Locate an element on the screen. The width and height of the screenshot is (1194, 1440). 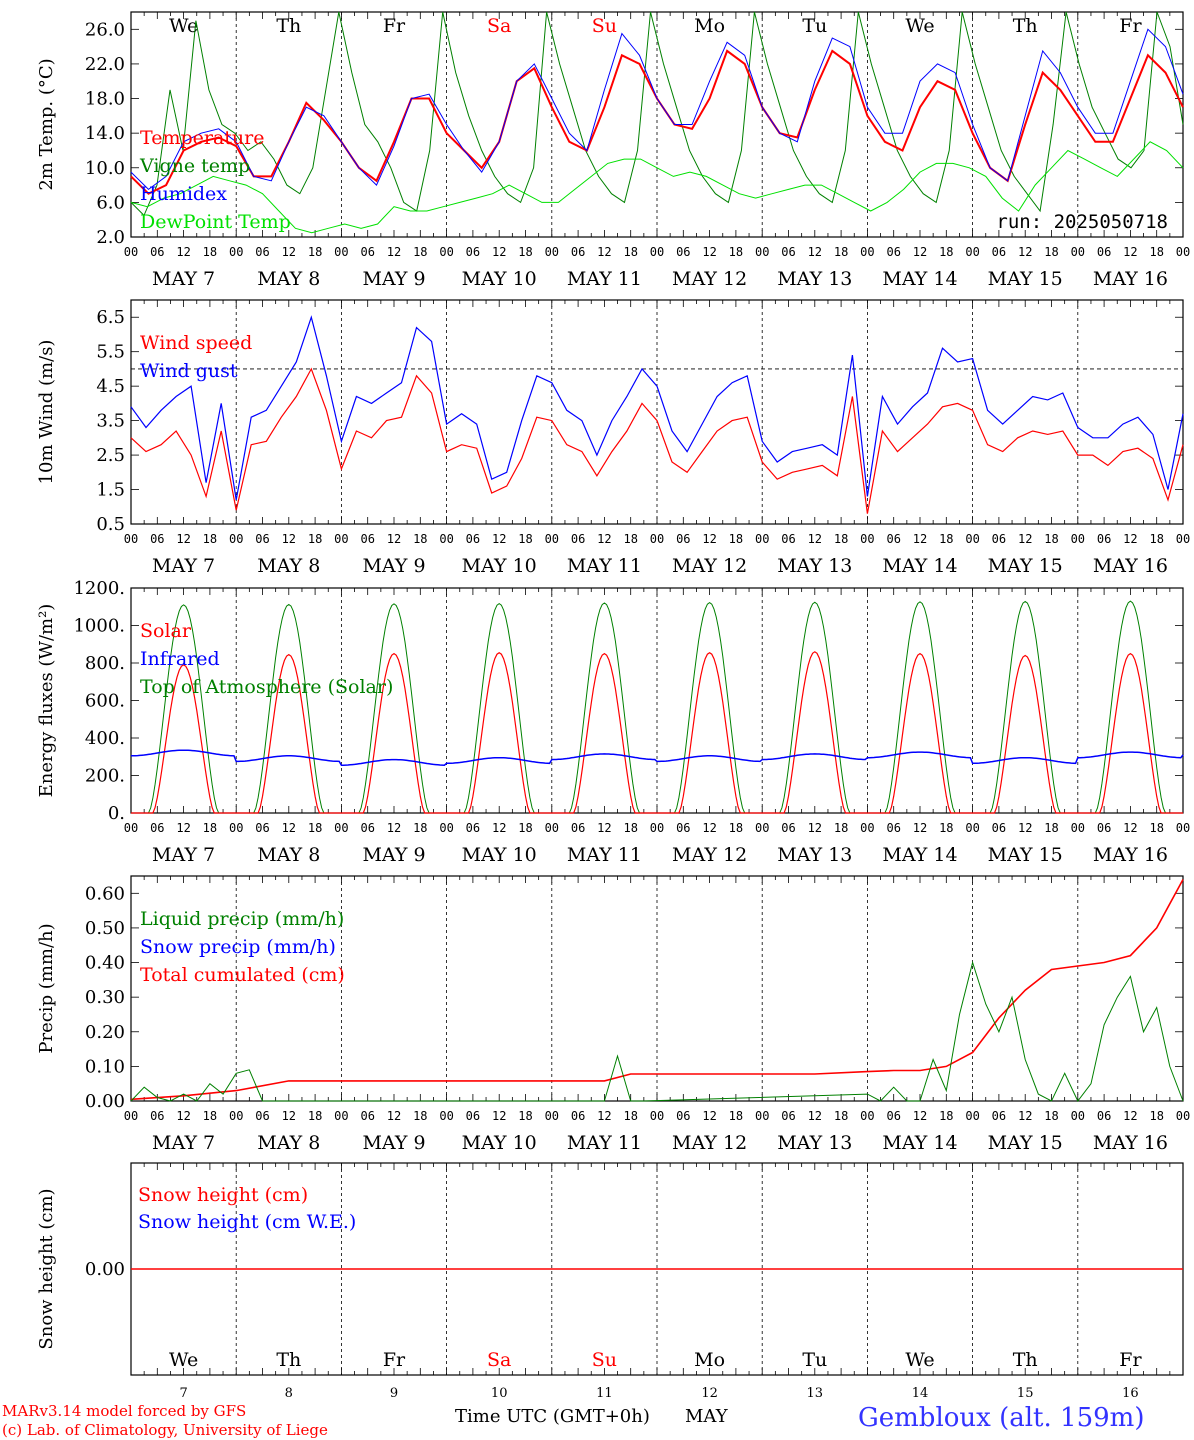
panel-3-date-label: MAY 13 is located at coordinates (814, 855).